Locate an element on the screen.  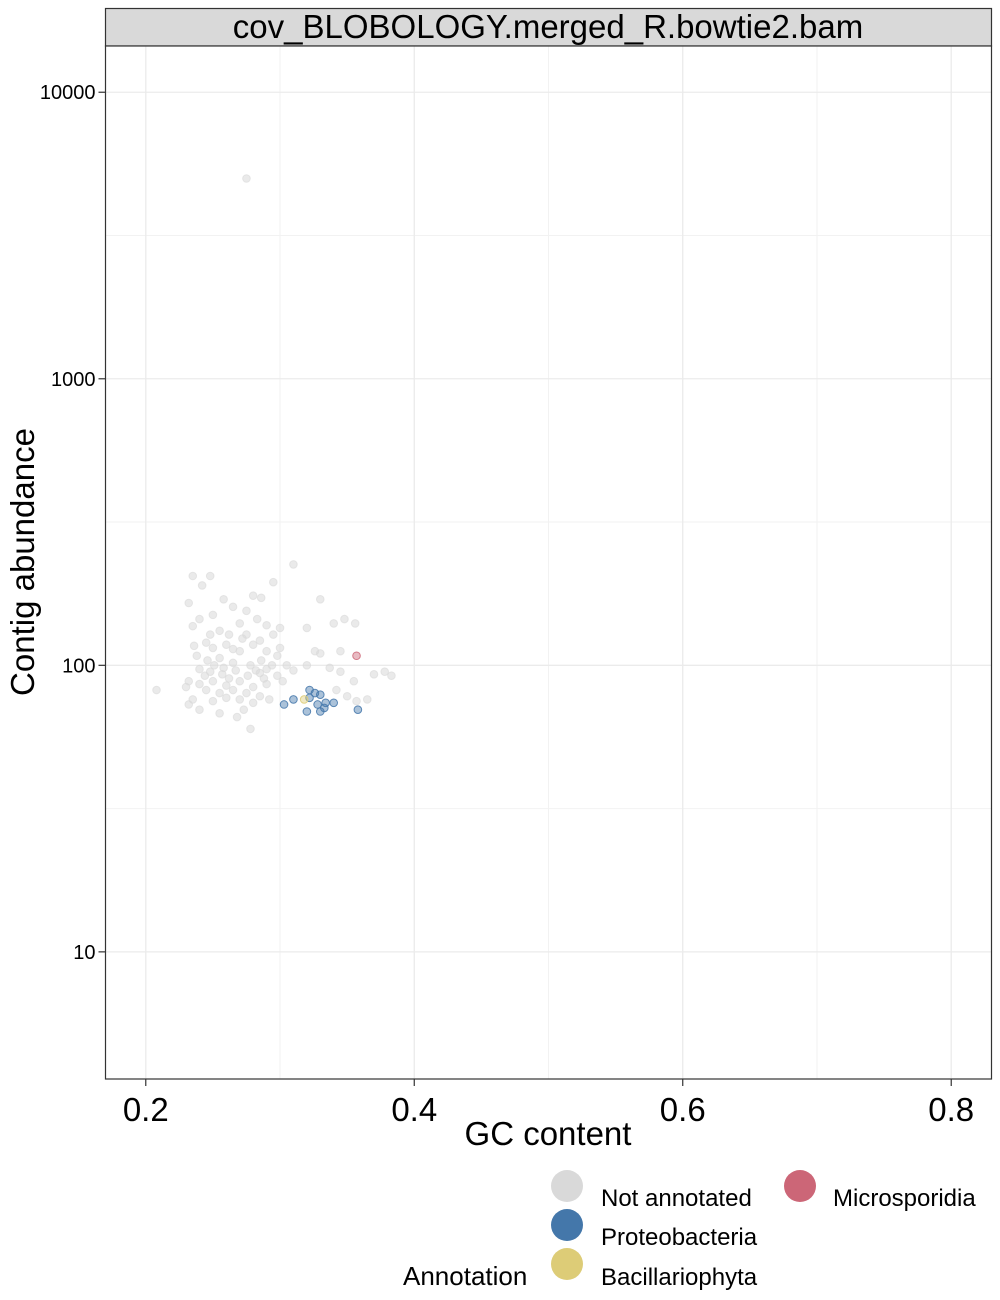
data-points is located at coordinates (274, 454).